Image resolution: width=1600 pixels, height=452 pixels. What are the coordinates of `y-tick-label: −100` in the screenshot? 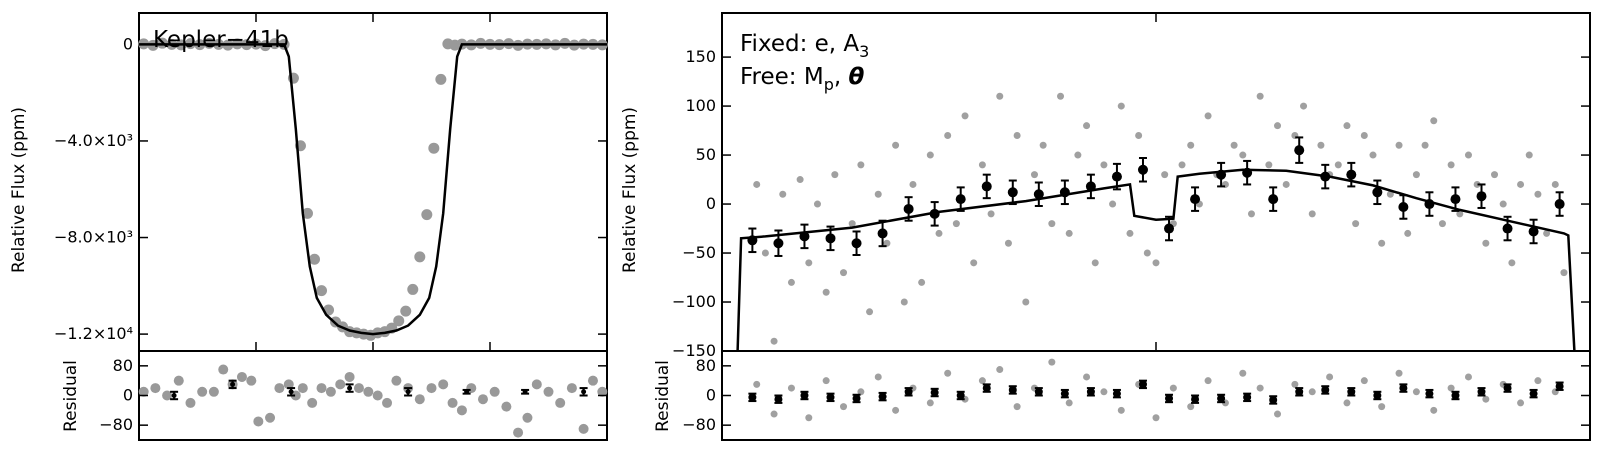 It's located at (694, 301).